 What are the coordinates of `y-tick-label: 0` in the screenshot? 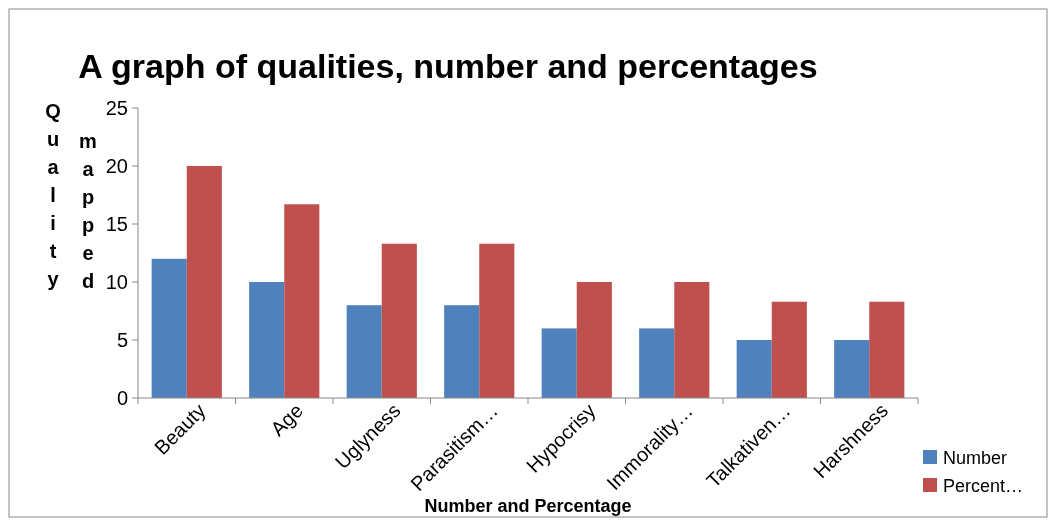 It's located at (122, 398).